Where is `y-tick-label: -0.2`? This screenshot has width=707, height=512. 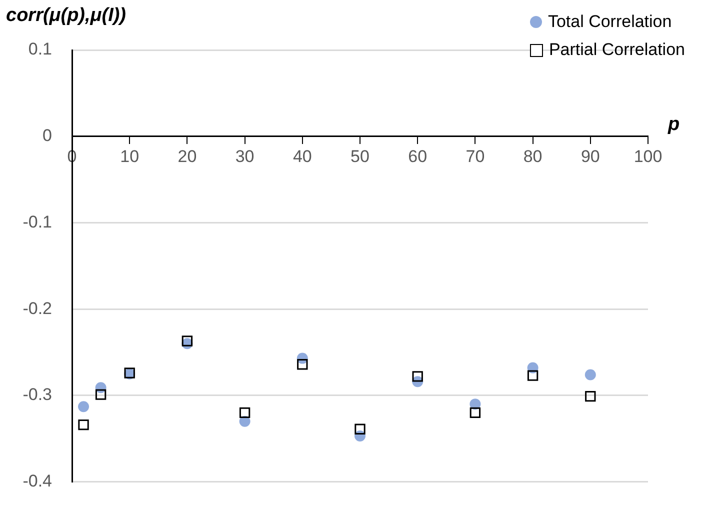 y-tick-label: -0.2 is located at coordinates (37, 308).